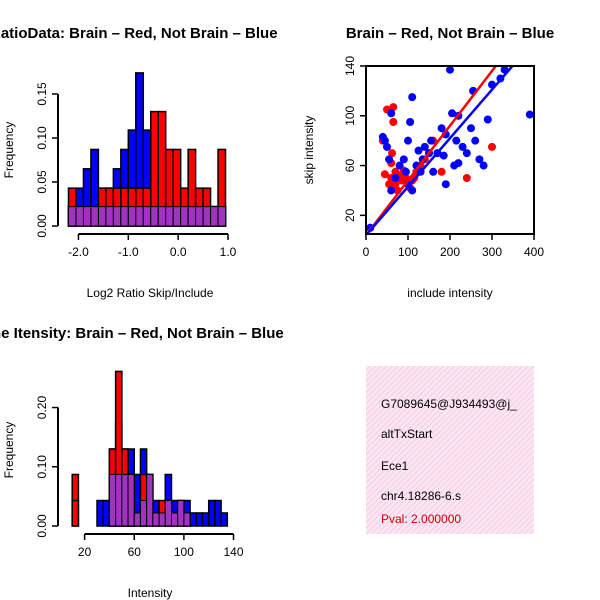  I want to click on ratio-hist-x-tick-label: -2.0, so click(78, 252).